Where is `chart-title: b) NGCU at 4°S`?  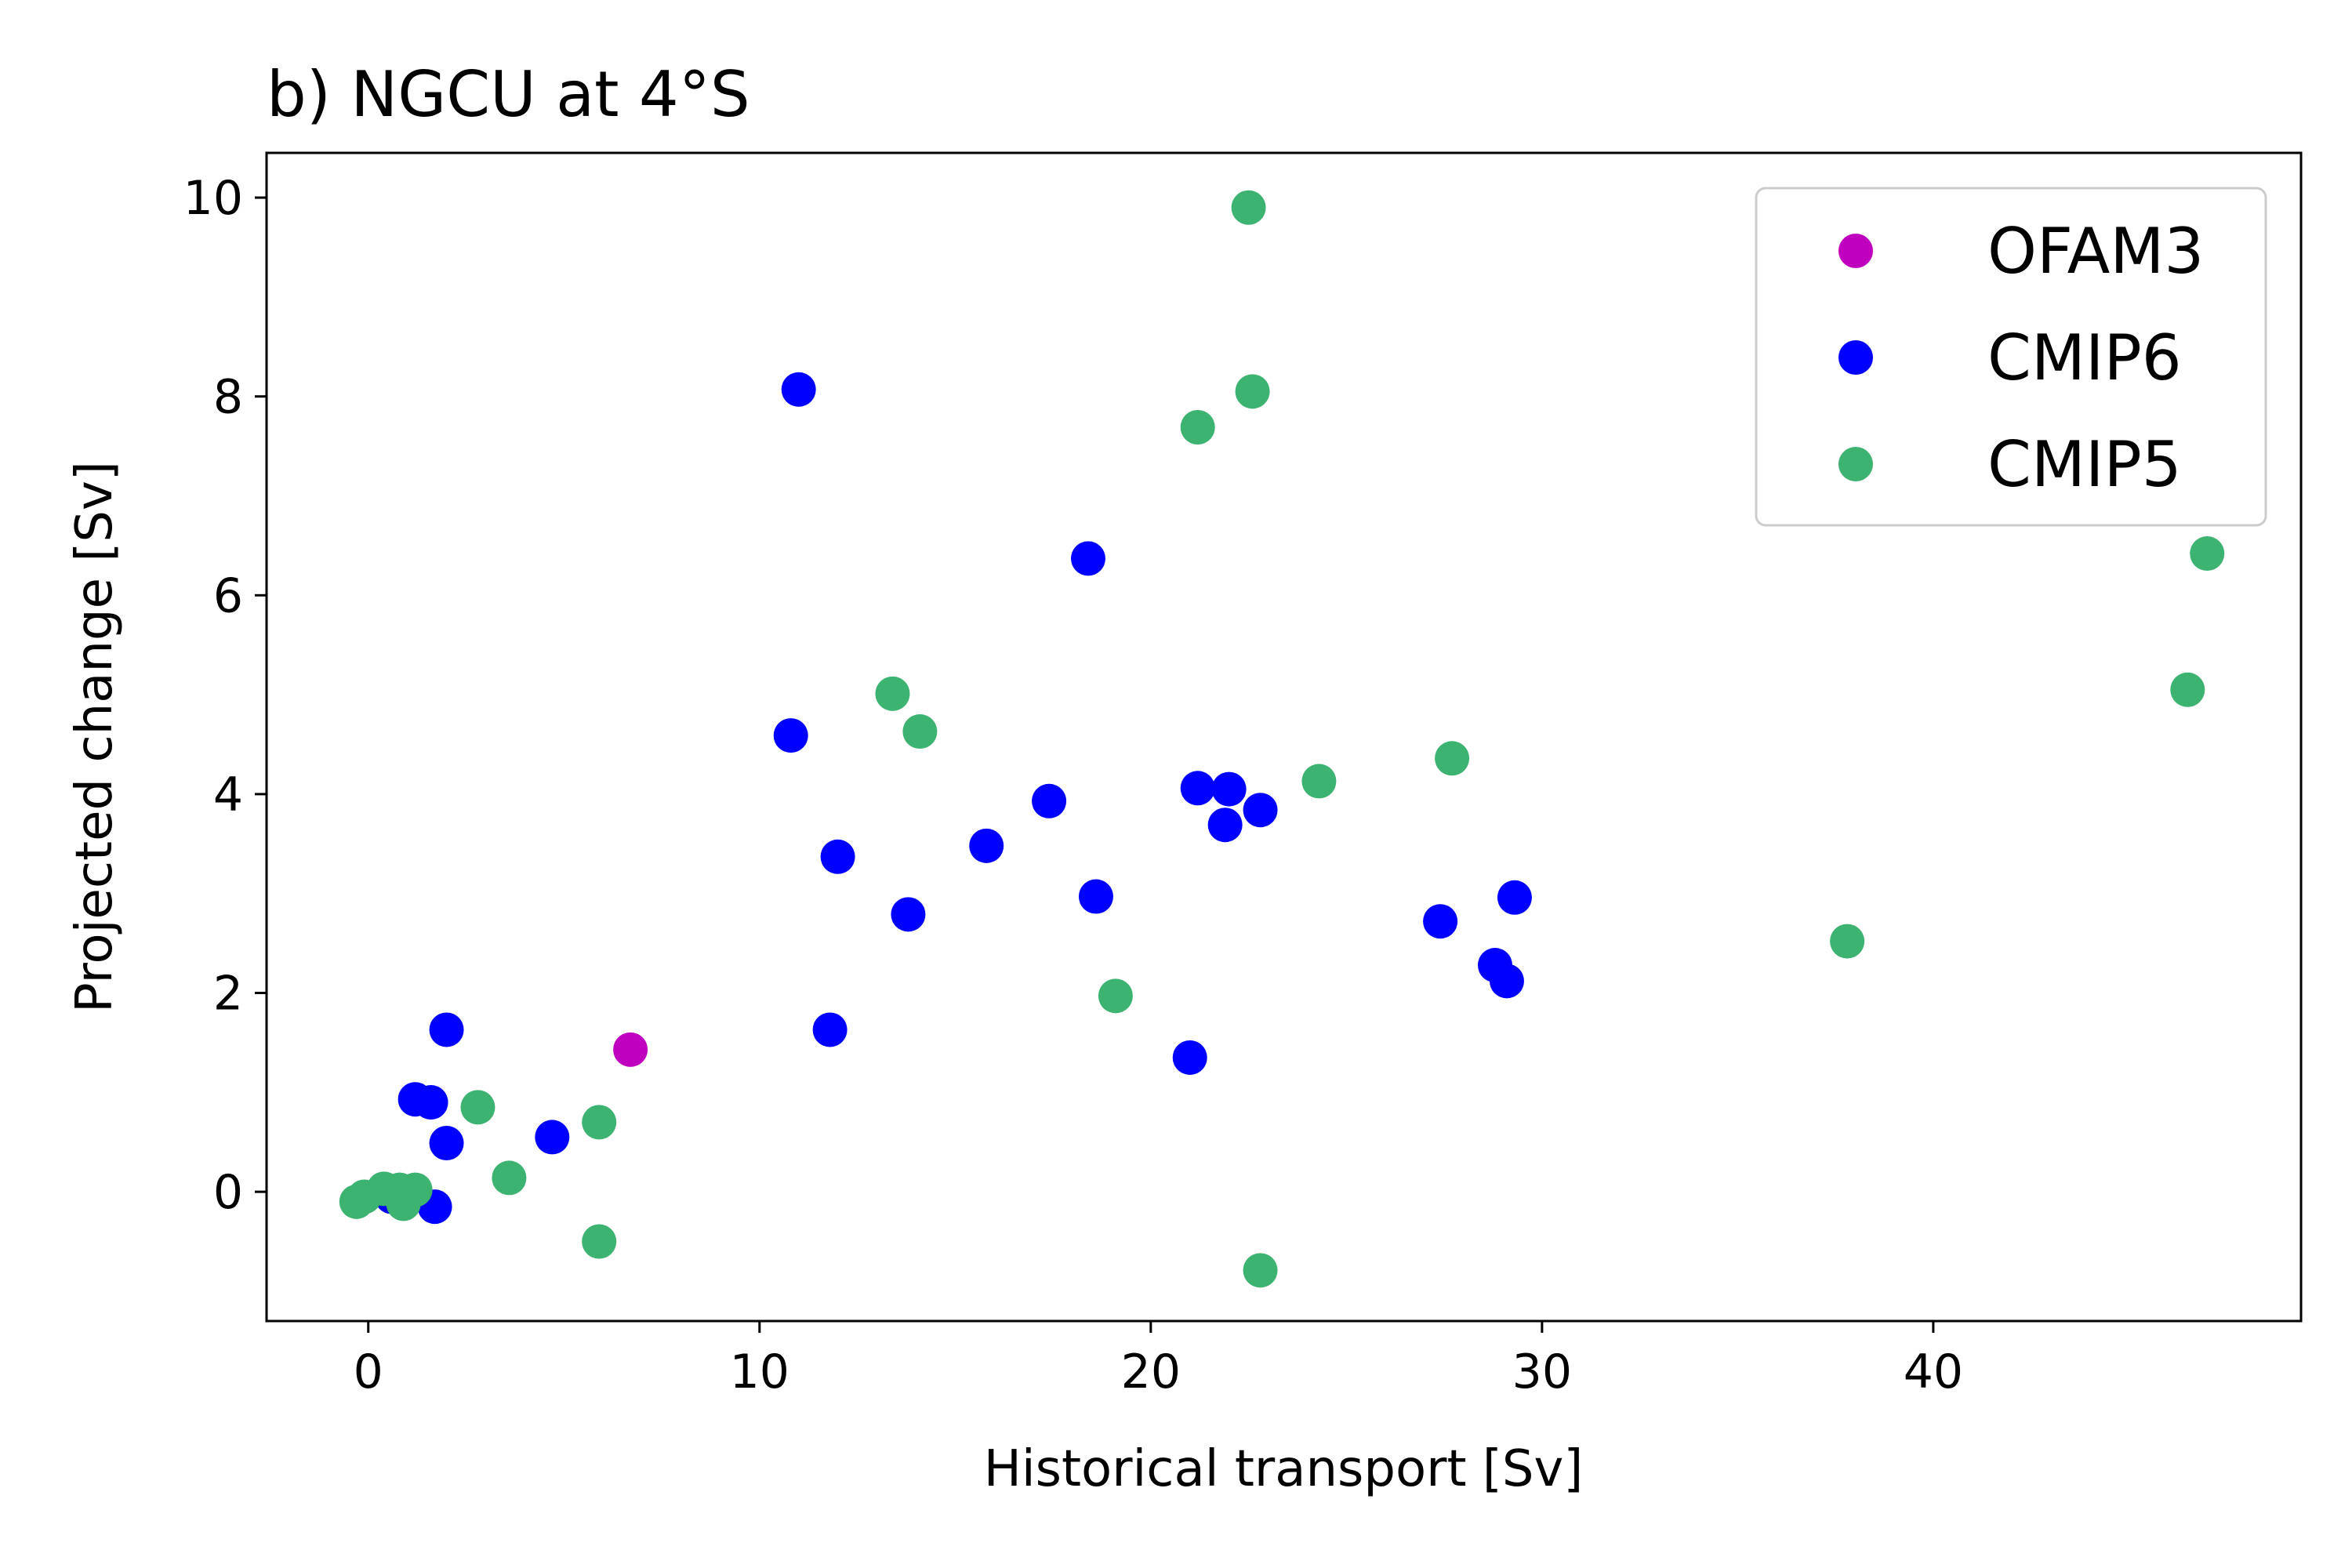
chart-title: b) NGCU at 4°S is located at coordinates (509, 94).